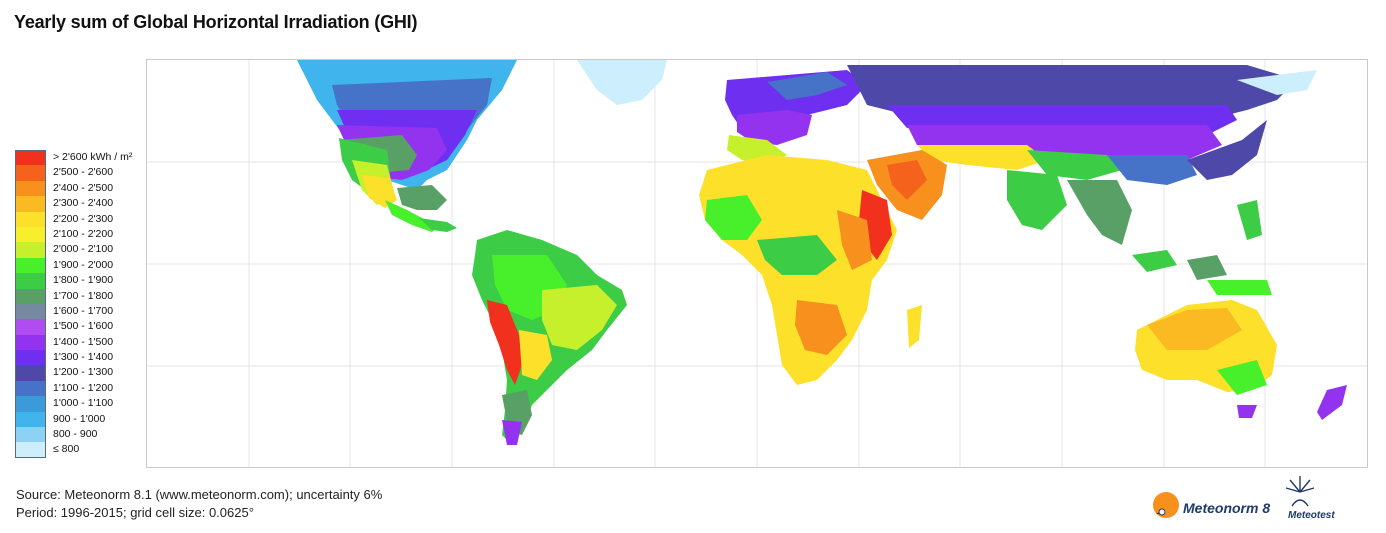 This screenshot has width=1386, height=533. I want to click on legend-label: 2'500 - 2'600, so click(83, 172).